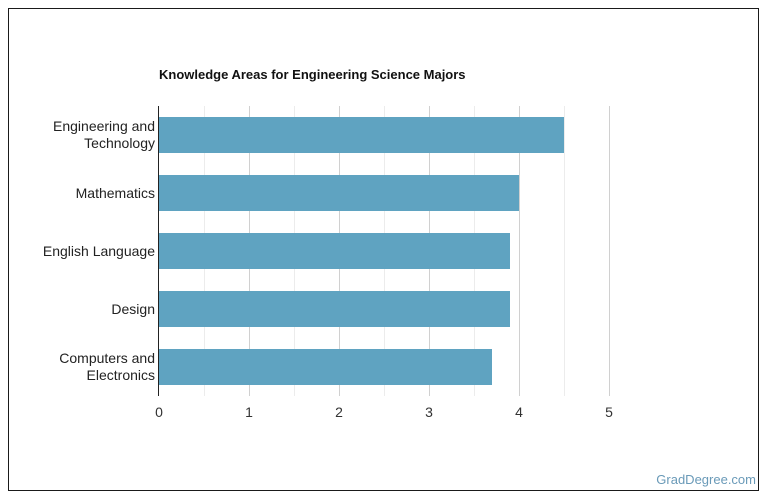 The image size is (770, 503). I want to click on y-axis-label-line: Engineering and, so click(104, 126).